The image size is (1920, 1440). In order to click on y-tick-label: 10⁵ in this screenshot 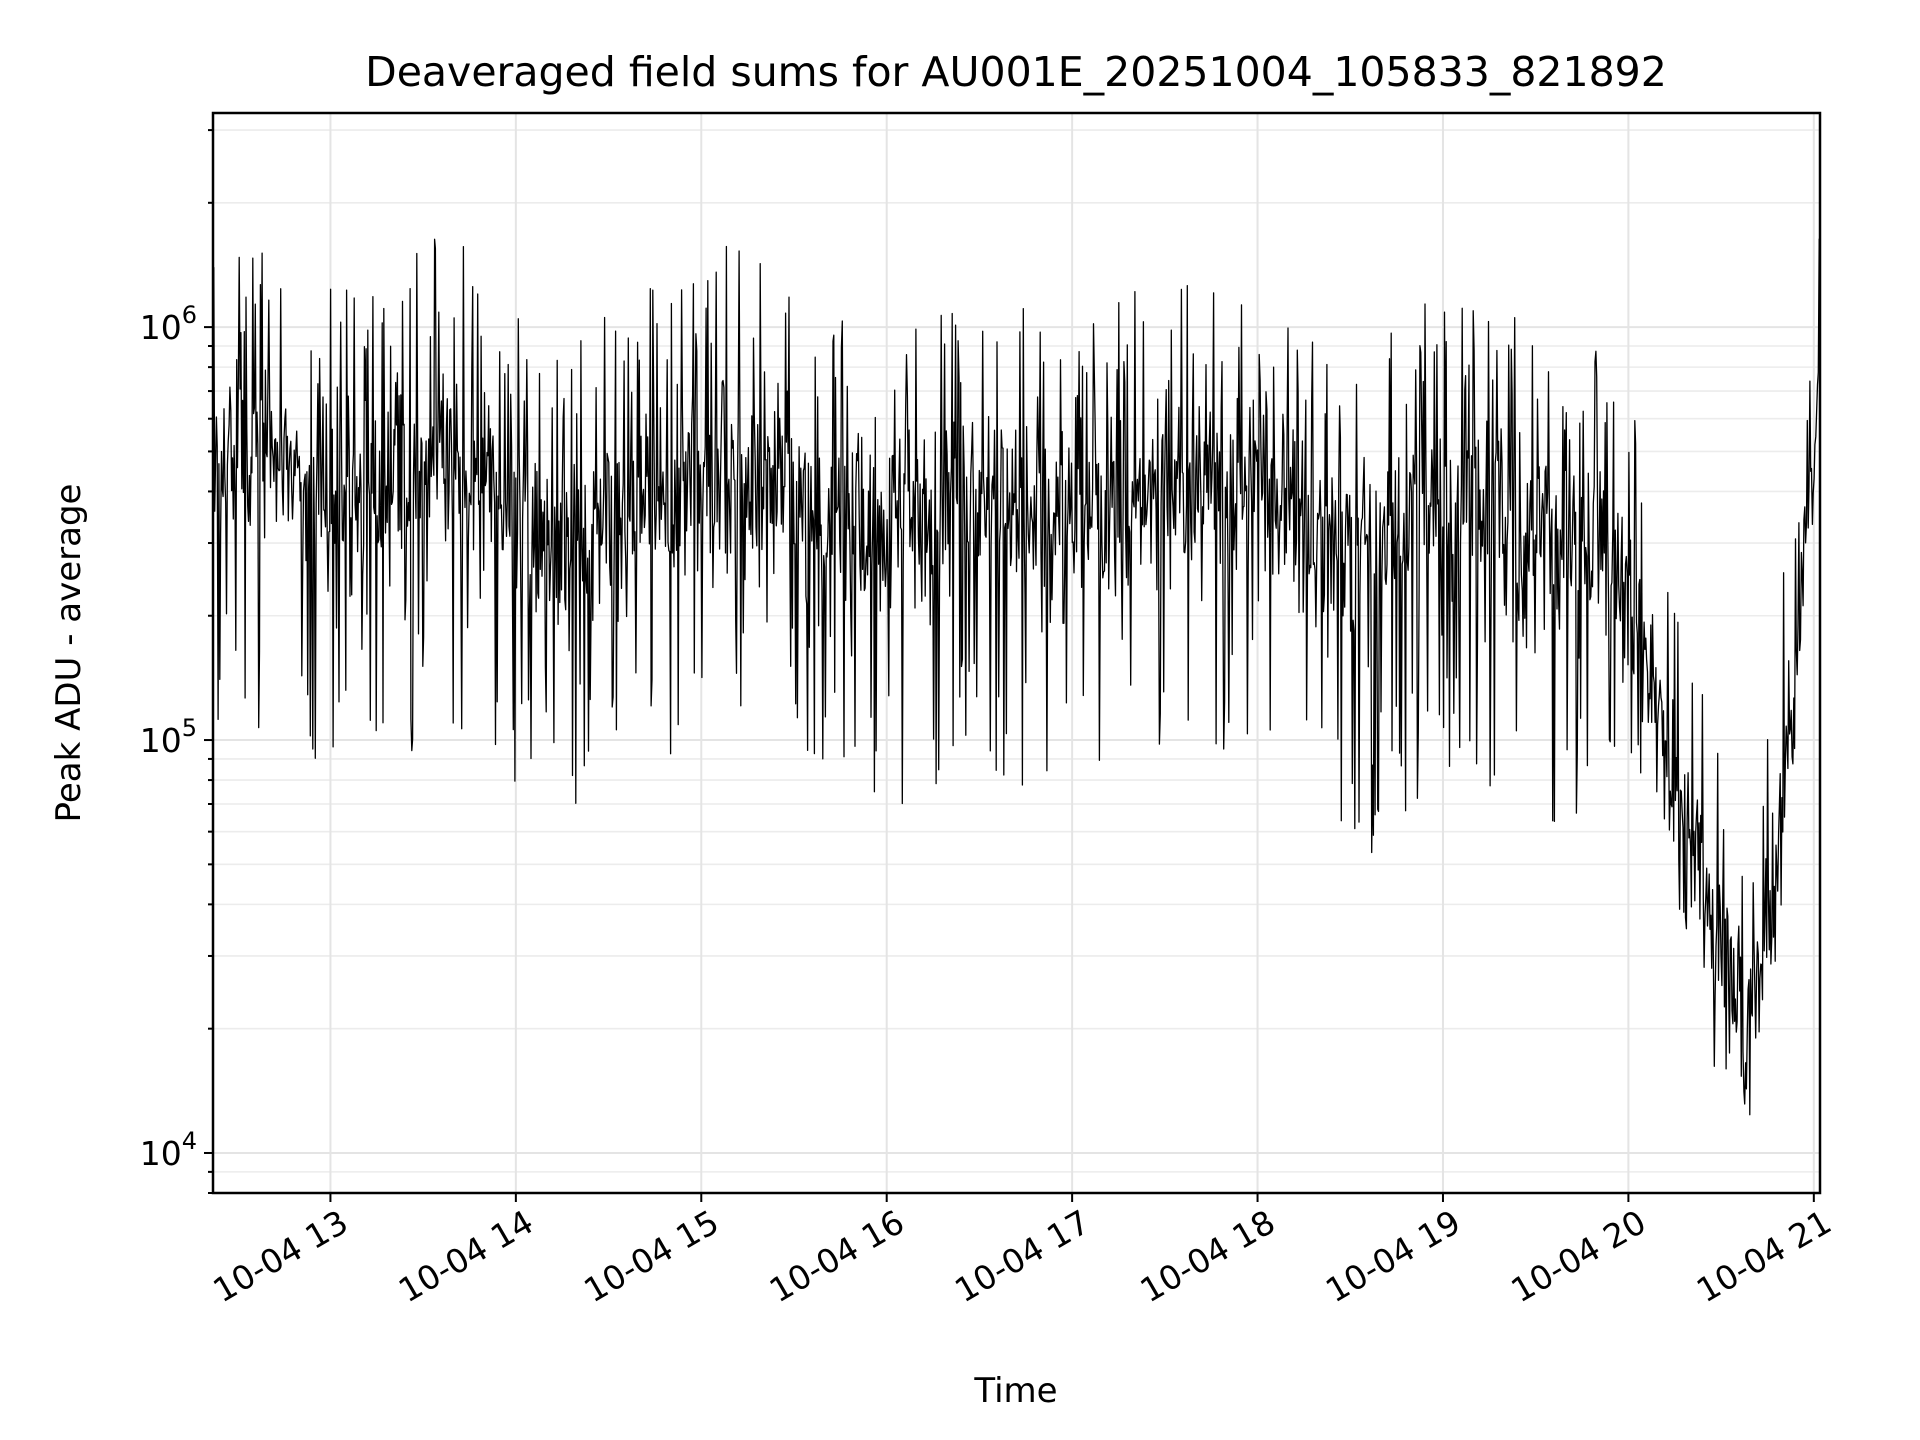, I will do `click(168, 737)`.